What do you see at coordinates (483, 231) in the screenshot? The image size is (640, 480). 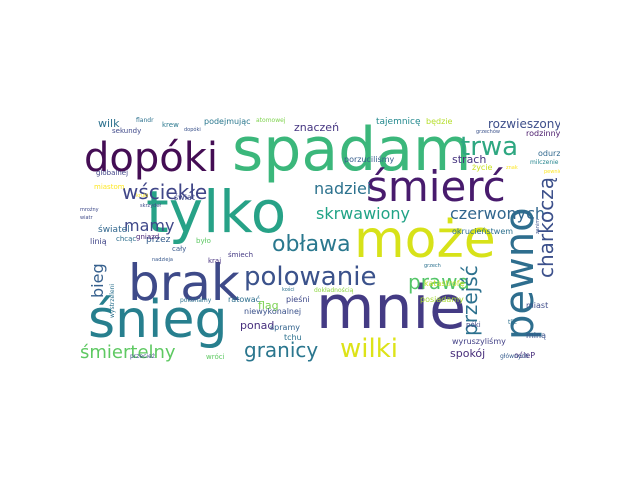 I see `word-okrucienstwem: okrucieństwem` at bounding box center [483, 231].